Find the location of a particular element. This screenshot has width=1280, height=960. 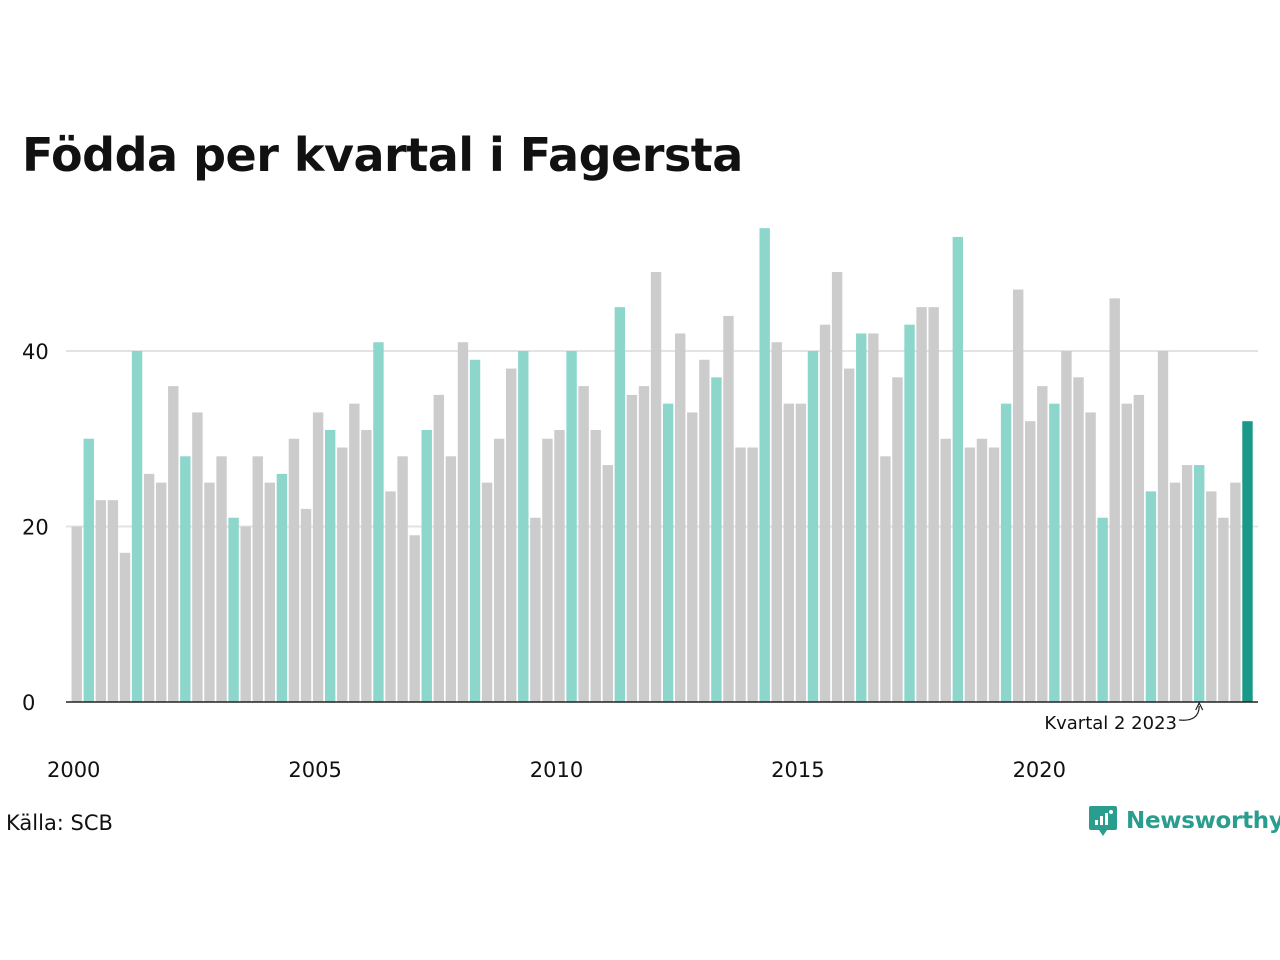

x-tick-label: 2005 is located at coordinates (314, 770).